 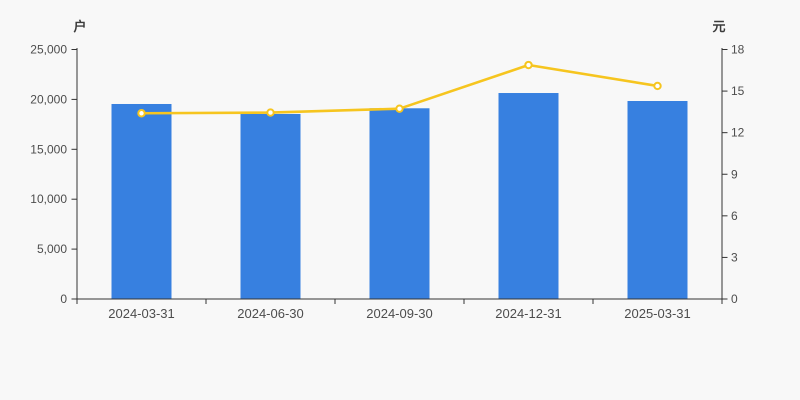 What do you see at coordinates (48, 149) in the screenshot?
I see `left-axis-tick-label: 15,000` at bounding box center [48, 149].